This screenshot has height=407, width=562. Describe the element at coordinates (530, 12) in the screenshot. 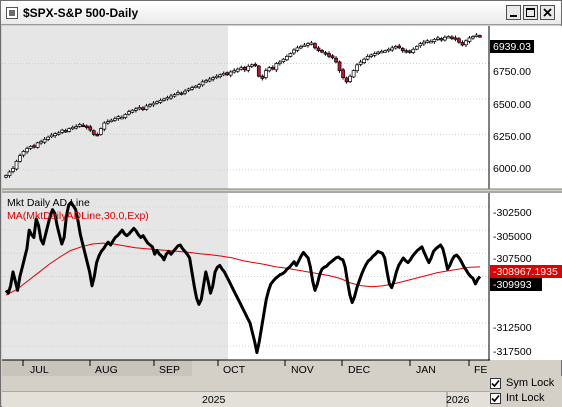

I see `maximize-button` at that location.